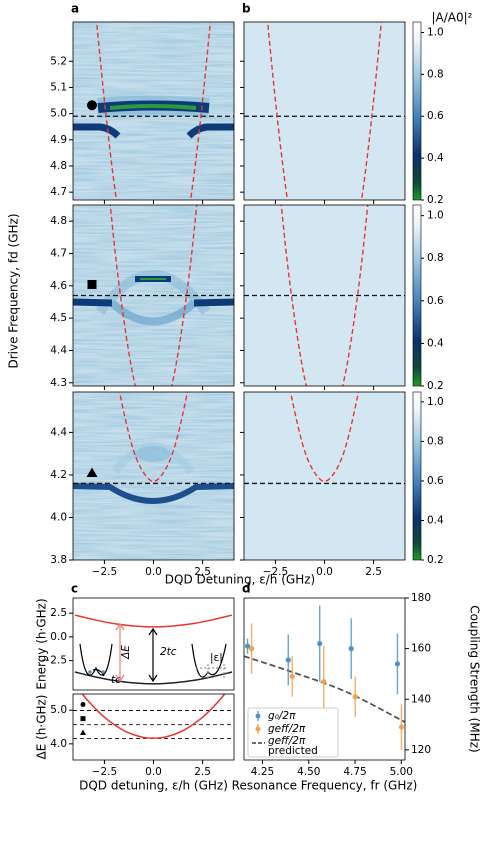 This screenshot has width=491, height=849. I want to click on y-tick-label: 5.1, so click(58, 87).